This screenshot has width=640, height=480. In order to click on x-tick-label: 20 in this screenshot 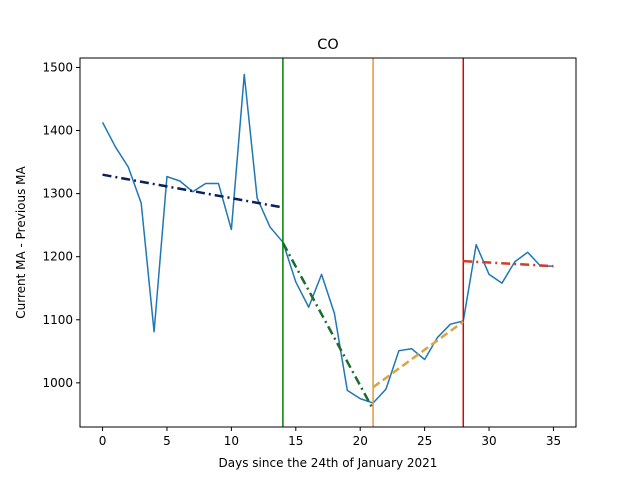, I will do `click(360, 441)`.